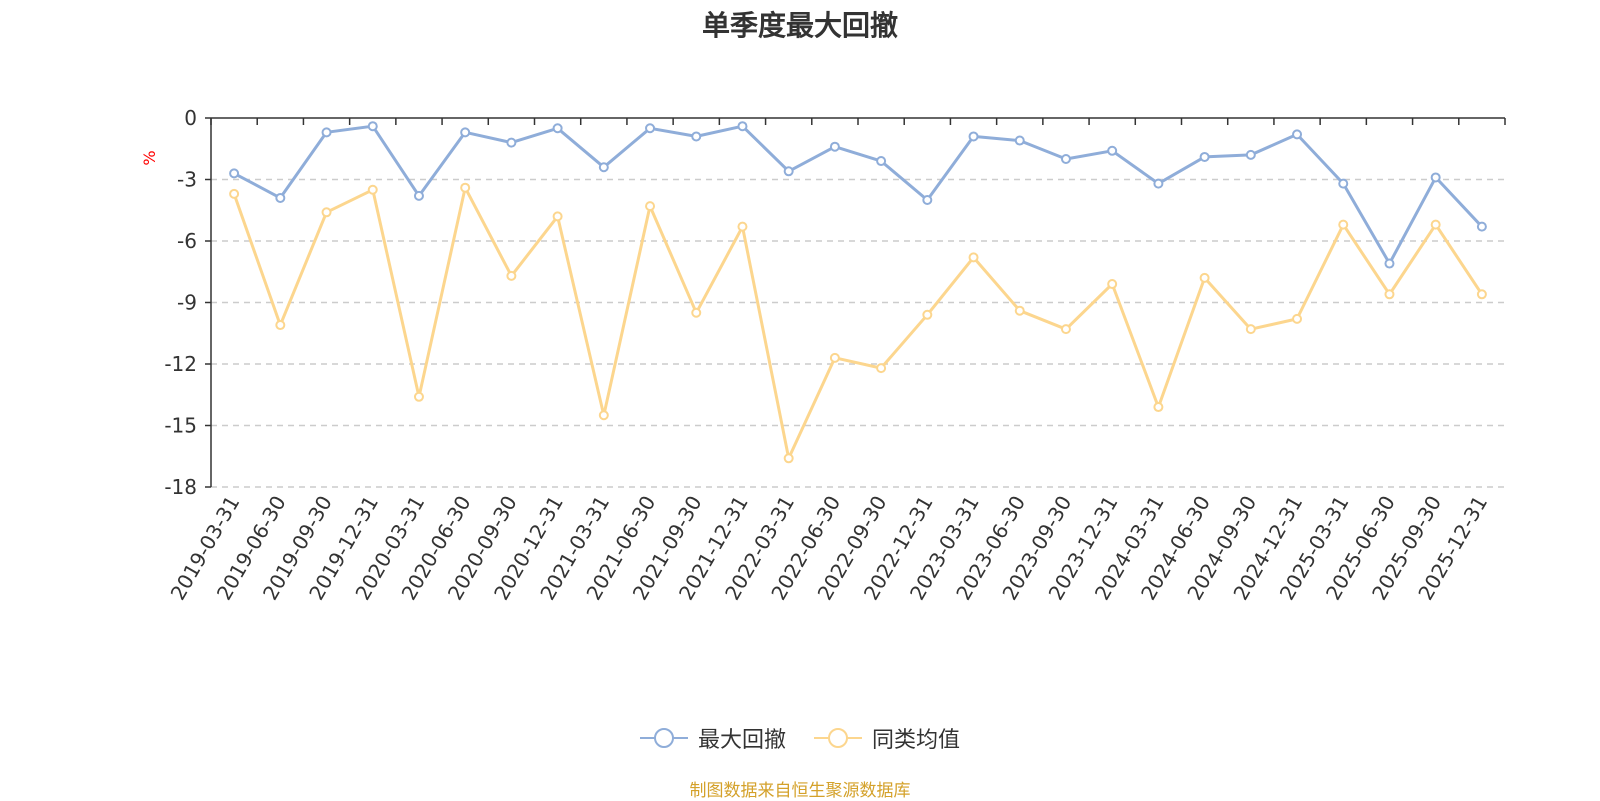  Describe the element at coordinates (800, 738) in the screenshot. I see `legend: 最大回撤 同类均值` at that location.